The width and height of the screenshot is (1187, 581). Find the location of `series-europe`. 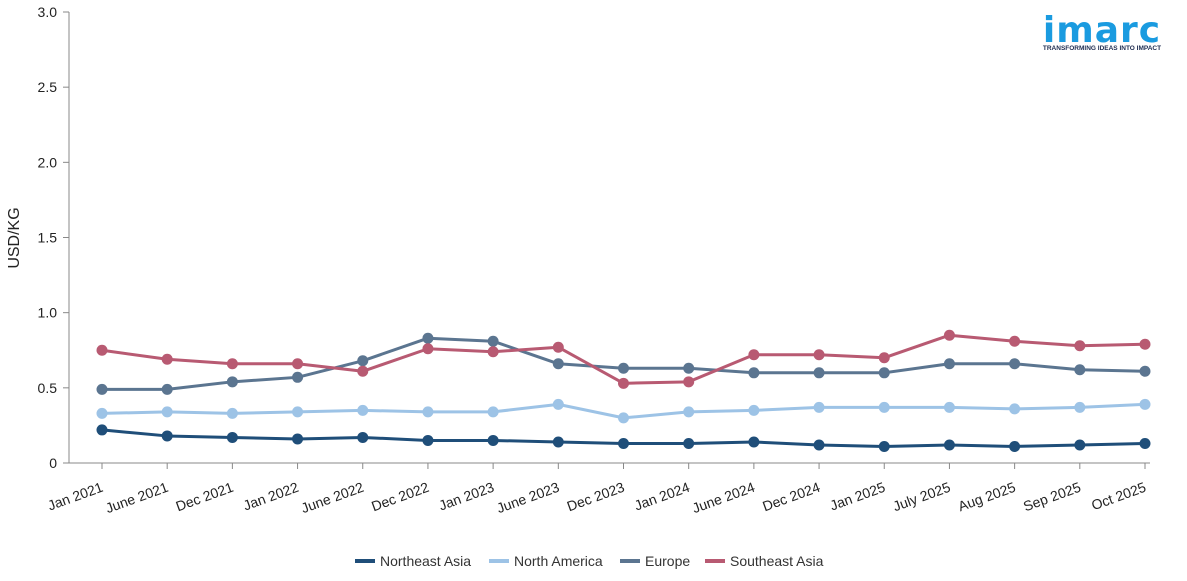

series-europe is located at coordinates (623, 363).